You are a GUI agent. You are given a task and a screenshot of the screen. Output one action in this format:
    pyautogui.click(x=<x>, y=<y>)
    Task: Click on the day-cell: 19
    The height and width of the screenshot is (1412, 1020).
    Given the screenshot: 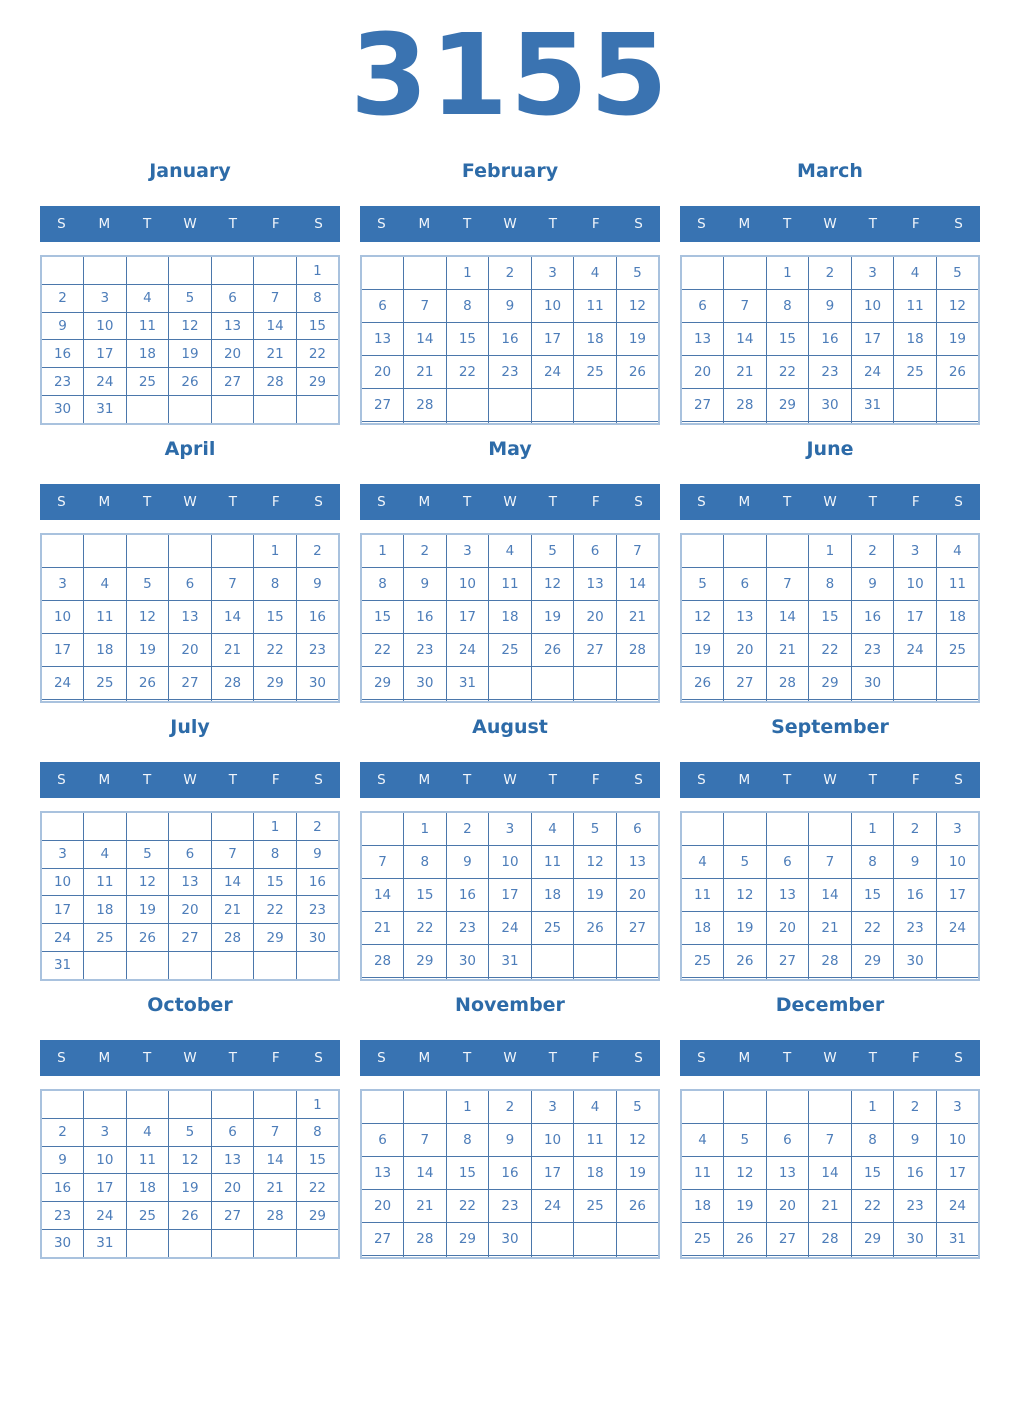 What is the action you would take?
    pyautogui.click(x=637, y=339)
    